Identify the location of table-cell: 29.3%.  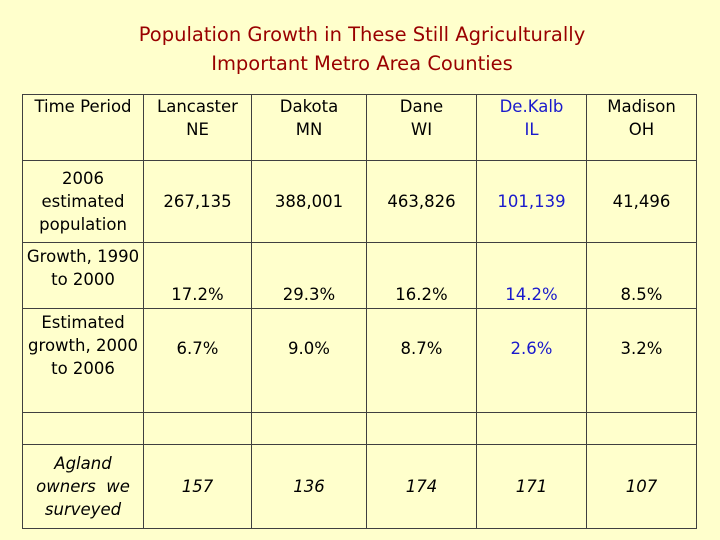
(309, 275).